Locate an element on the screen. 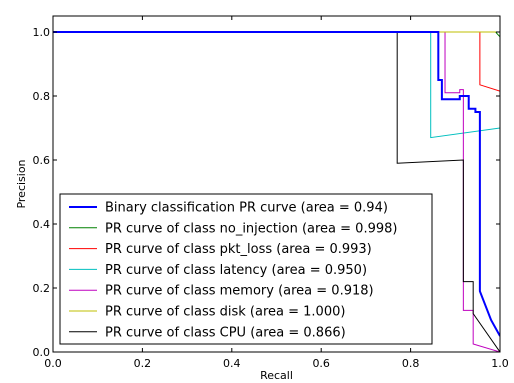 The width and height of the screenshot is (514, 383). x-tick-label: 0.0 is located at coordinates (53, 363).